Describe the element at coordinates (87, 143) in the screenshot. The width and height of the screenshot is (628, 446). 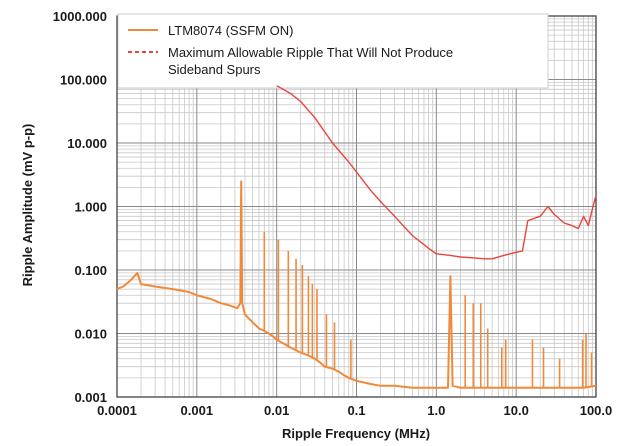
I see `y-tick-label: 10.000` at that location.